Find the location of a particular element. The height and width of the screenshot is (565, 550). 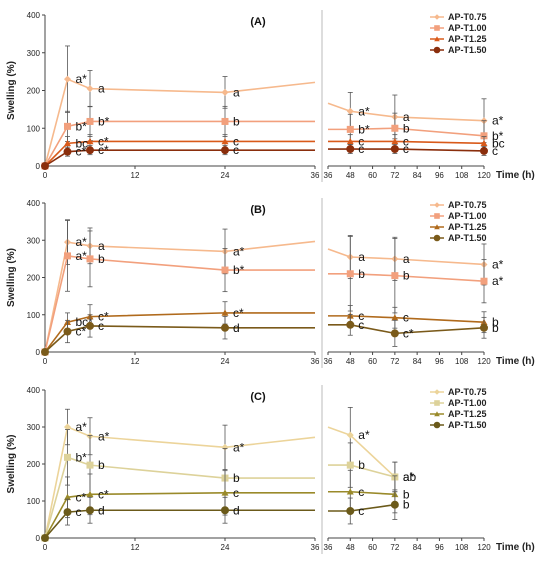

significance-label: ab is located at coordinates (410, 477).